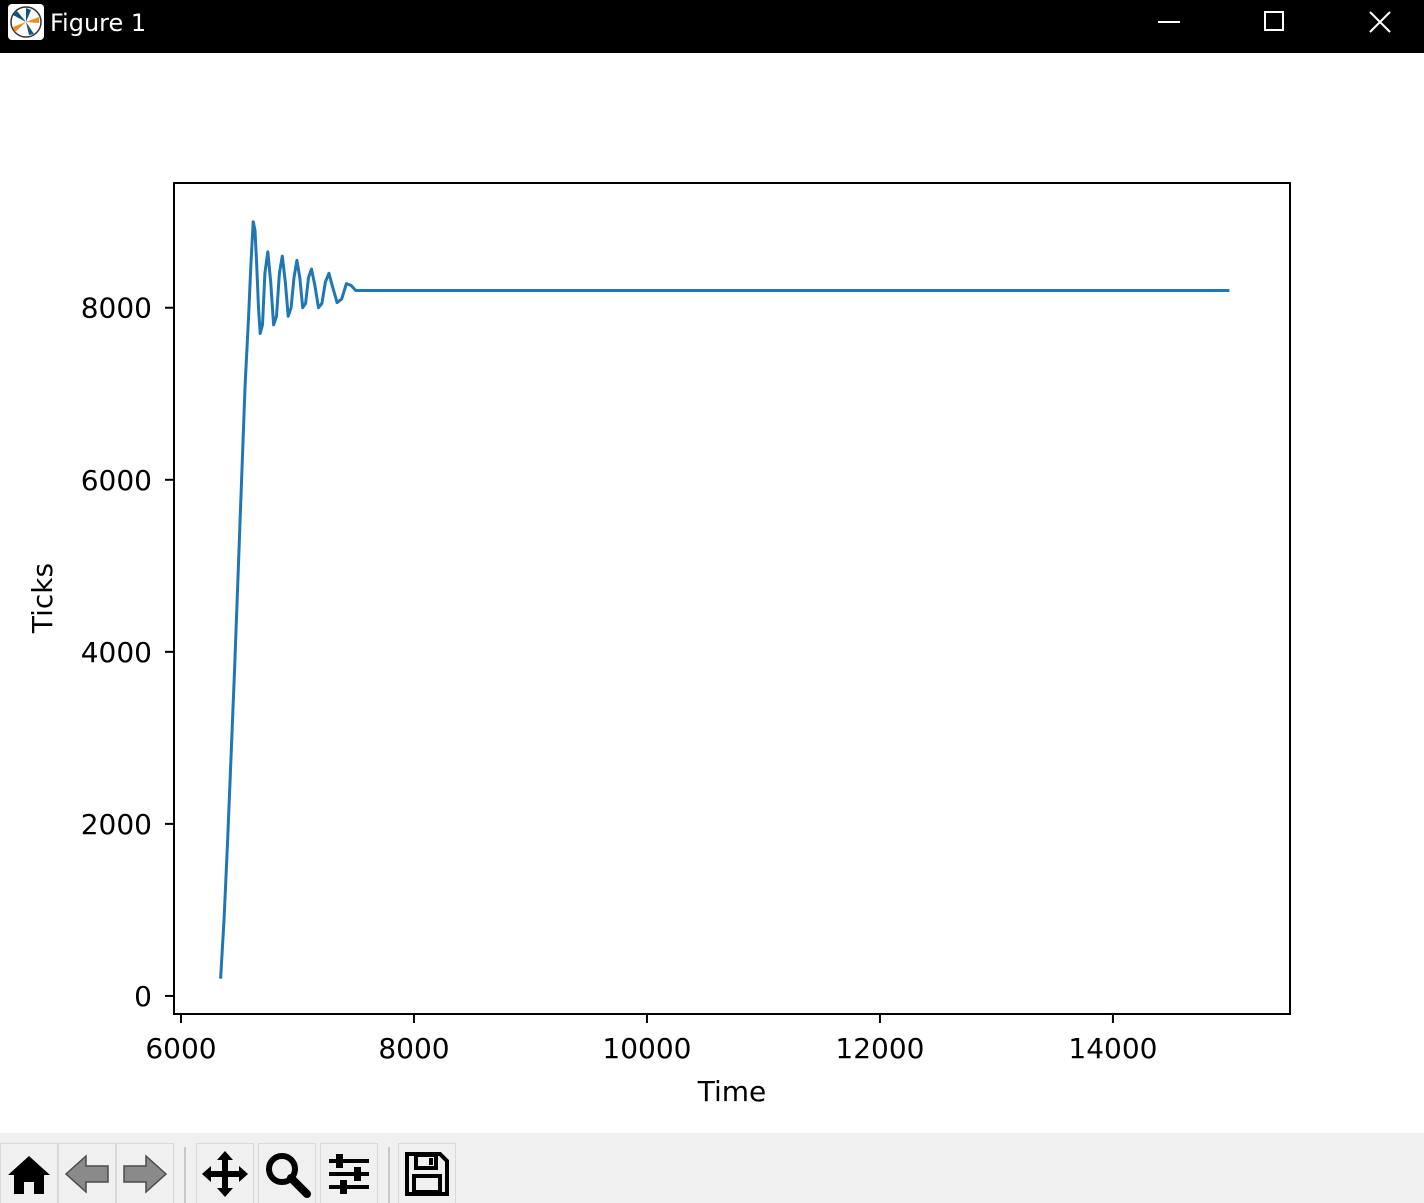 The width and height of the screenshot is (1424, 1203). Describe the element at coordinates (116, 480) in the screenshot. I see `y-tick-label: 6000` at that location.